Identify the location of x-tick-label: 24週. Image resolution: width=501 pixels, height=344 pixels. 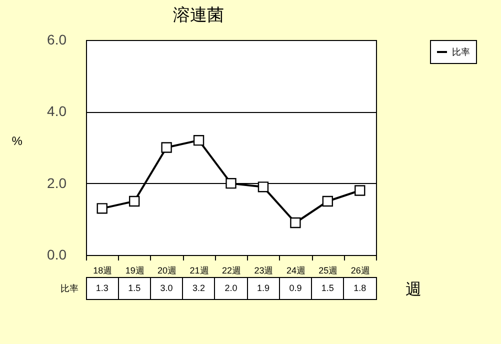
(296, 271).